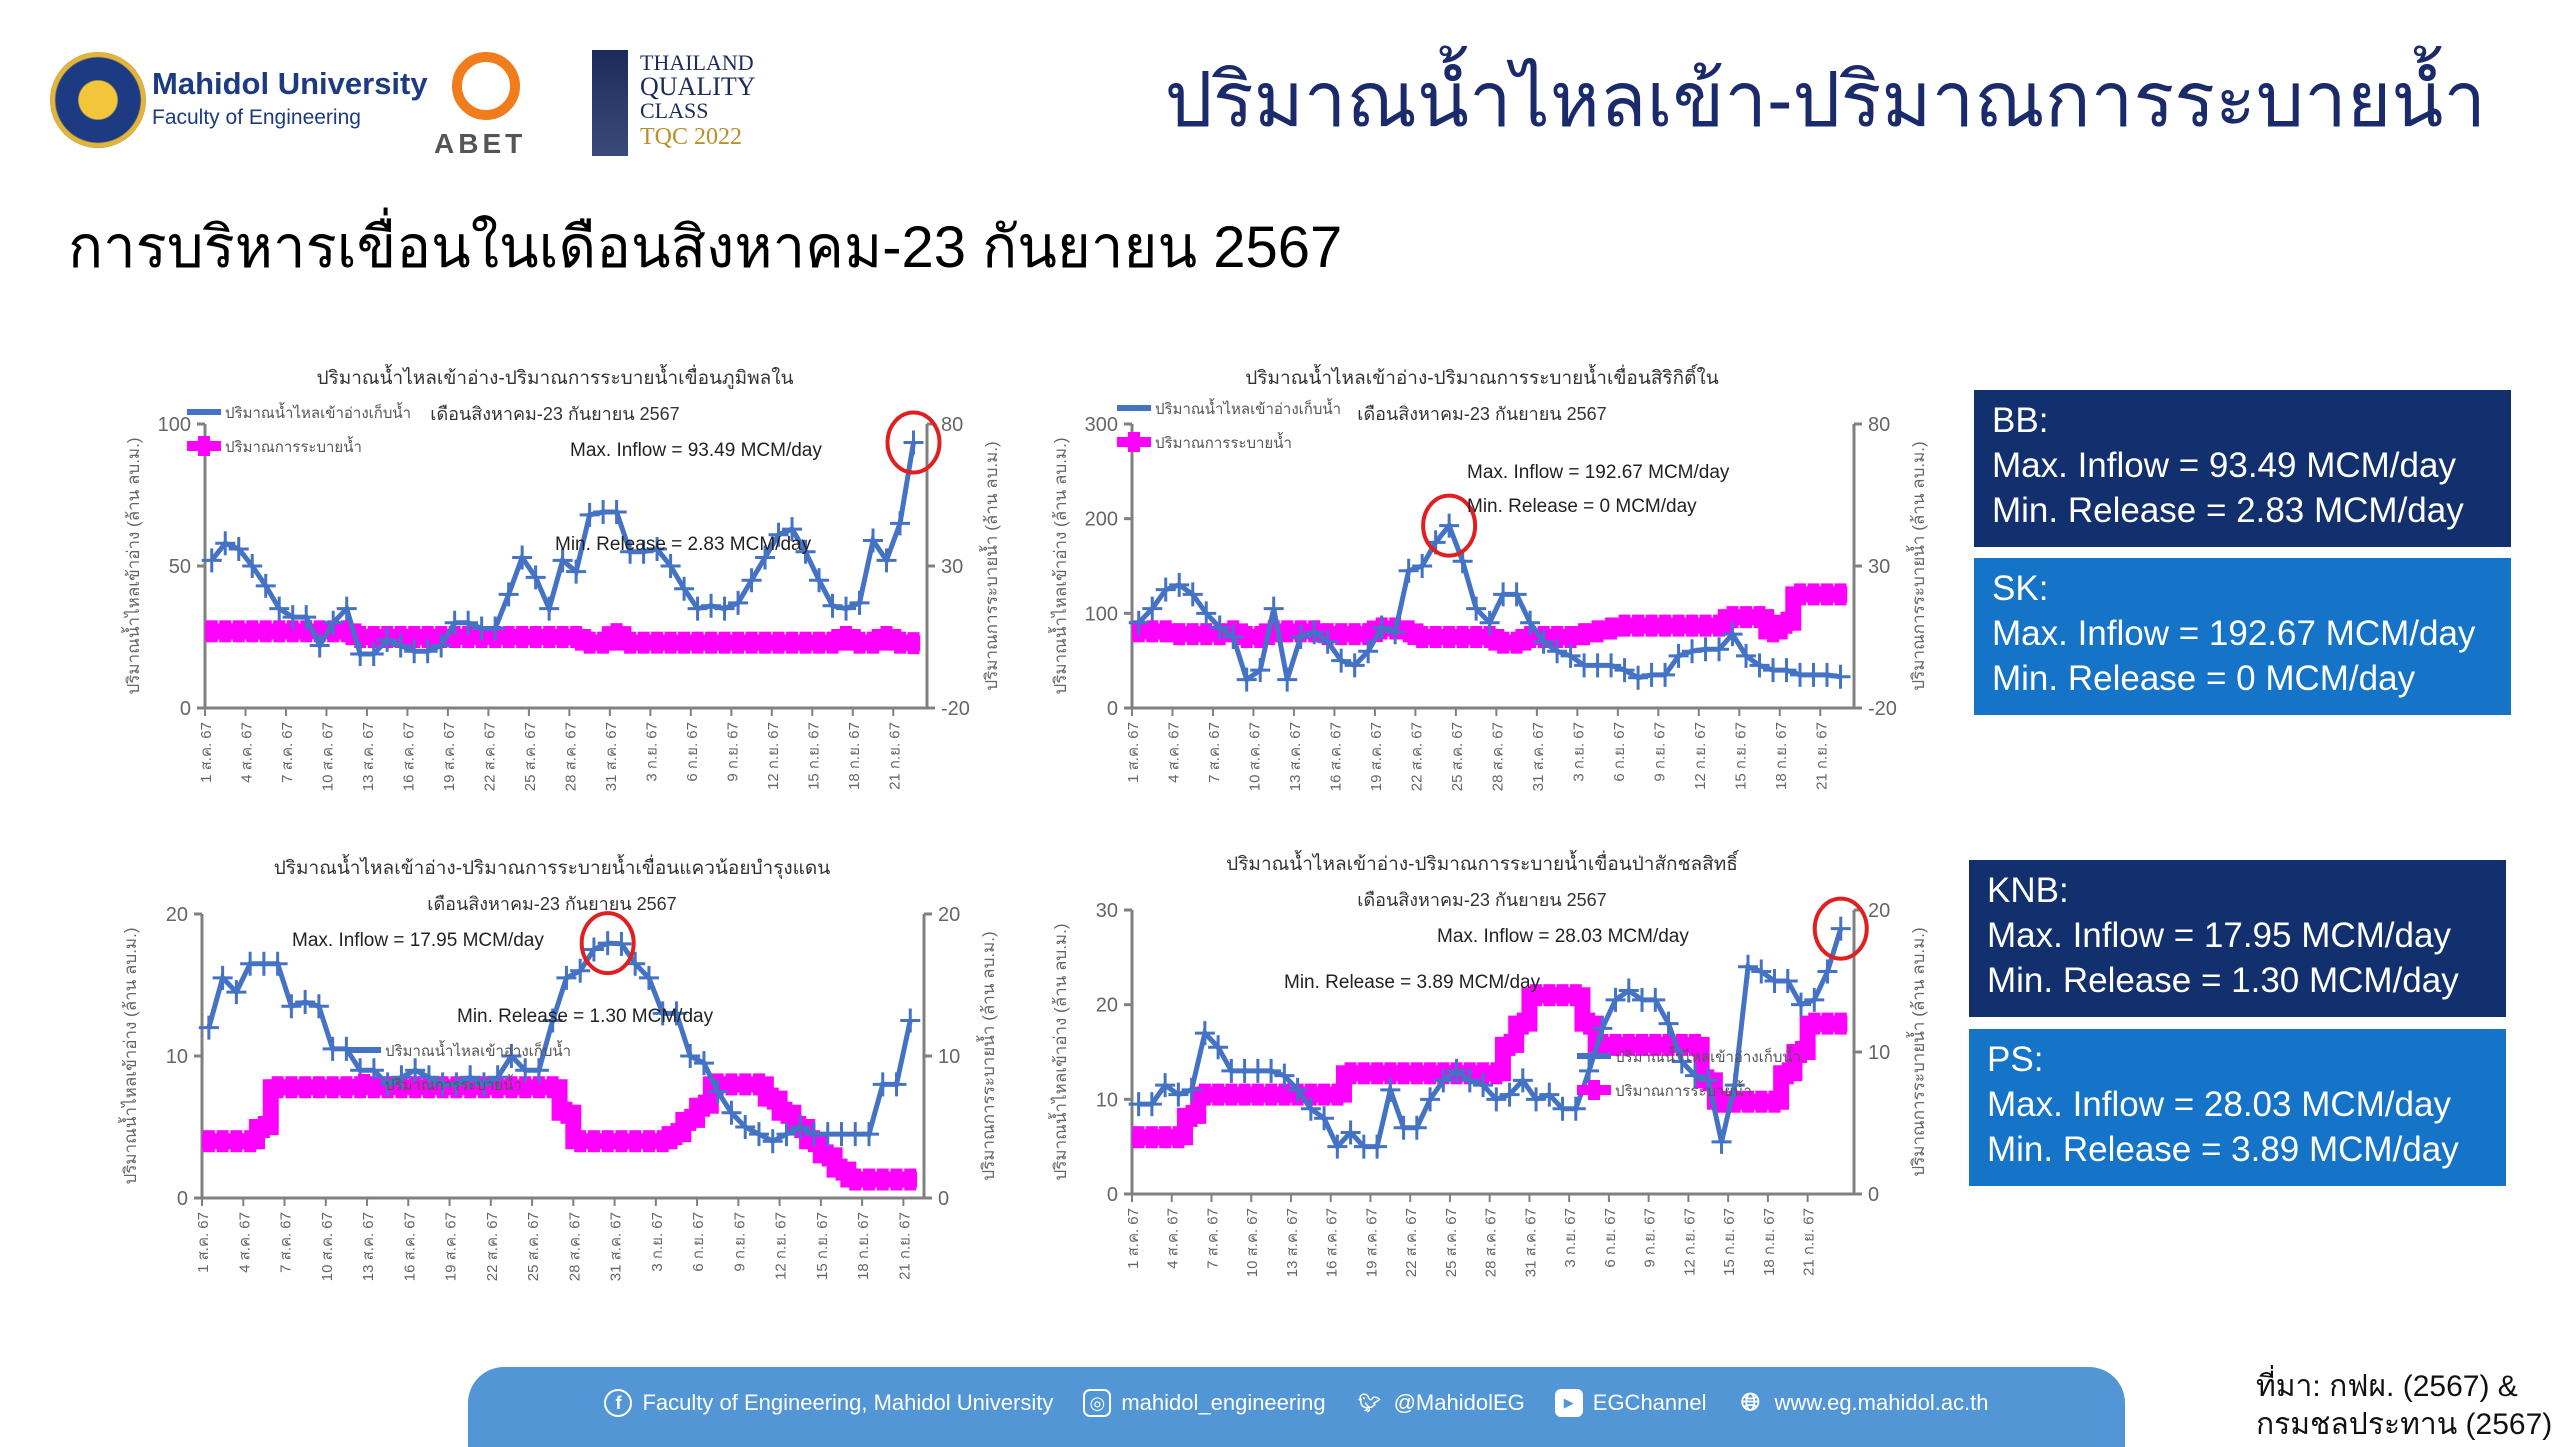 The image size is (2560, 1447). I want to click on instagram-icon: ◎, so click(1097, 1403).